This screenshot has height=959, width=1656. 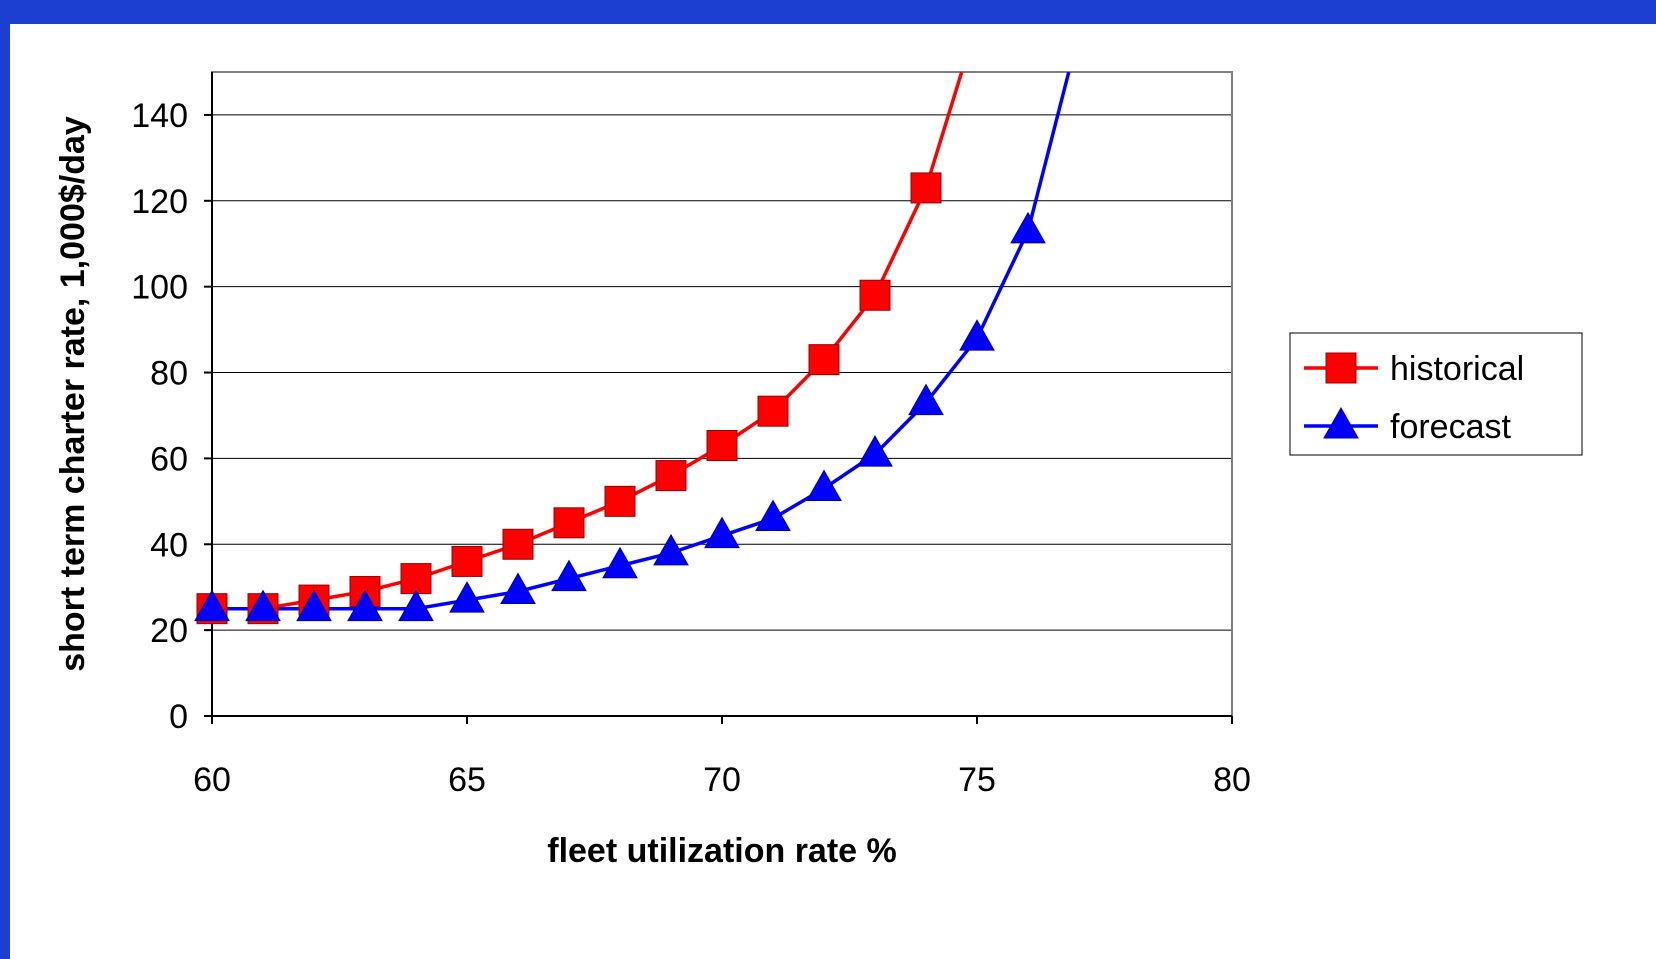 What do you see at coordinates (169, 631) in the screenshot?
I see `y-tick-label-20: 20` at bounding box center [169, 631].